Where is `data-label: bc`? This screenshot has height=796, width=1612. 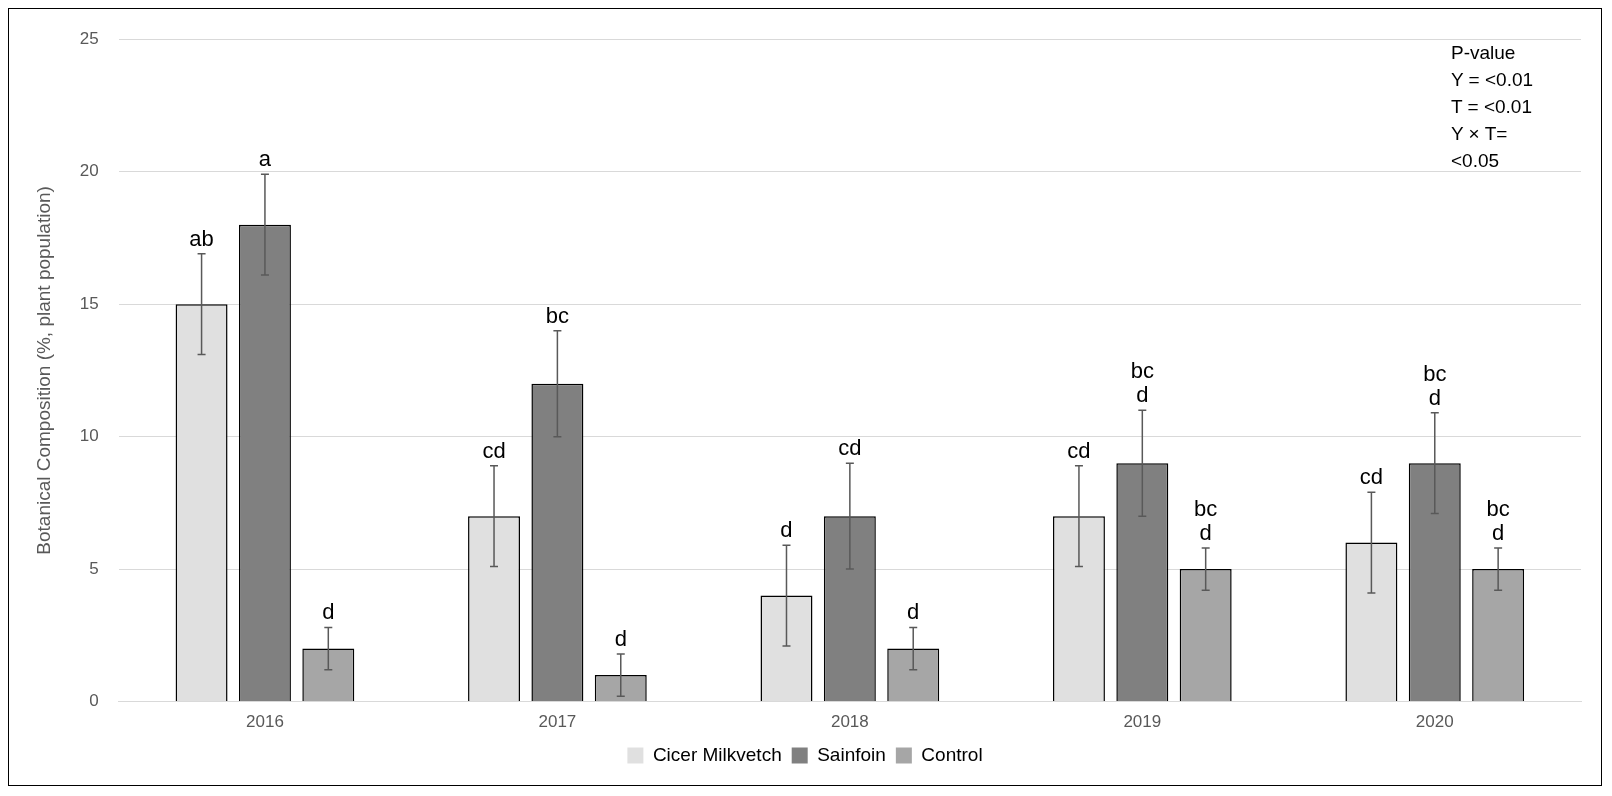
data-label: bc is located at coordinates (557, 315).